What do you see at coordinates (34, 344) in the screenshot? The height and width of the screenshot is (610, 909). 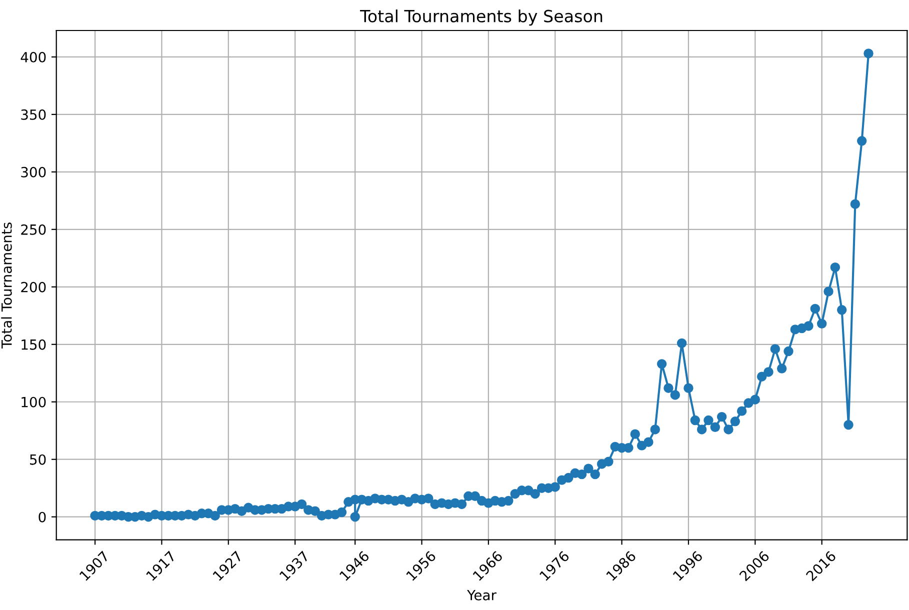 I see `y-tick-label: 150` at bounding box center [34, 344].